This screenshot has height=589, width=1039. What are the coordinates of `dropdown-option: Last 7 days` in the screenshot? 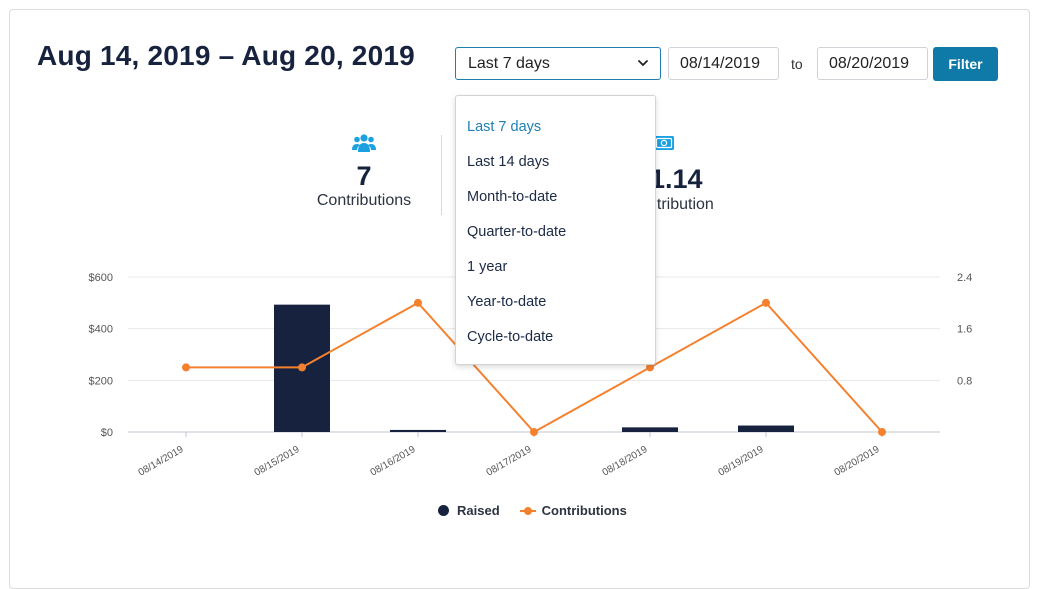 It's located at (504, 127).